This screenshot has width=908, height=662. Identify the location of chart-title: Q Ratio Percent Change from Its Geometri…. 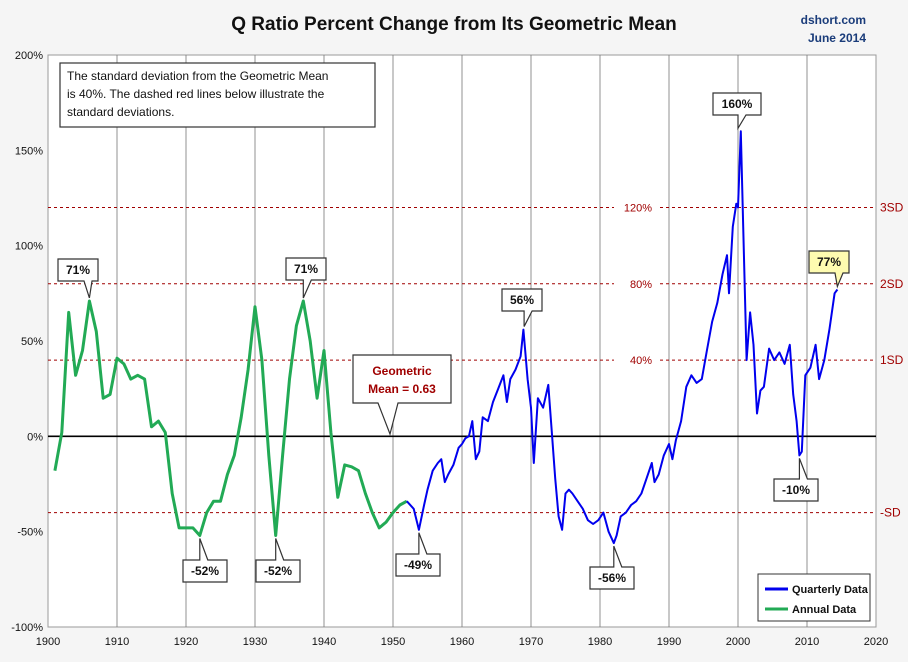
(454, 24).